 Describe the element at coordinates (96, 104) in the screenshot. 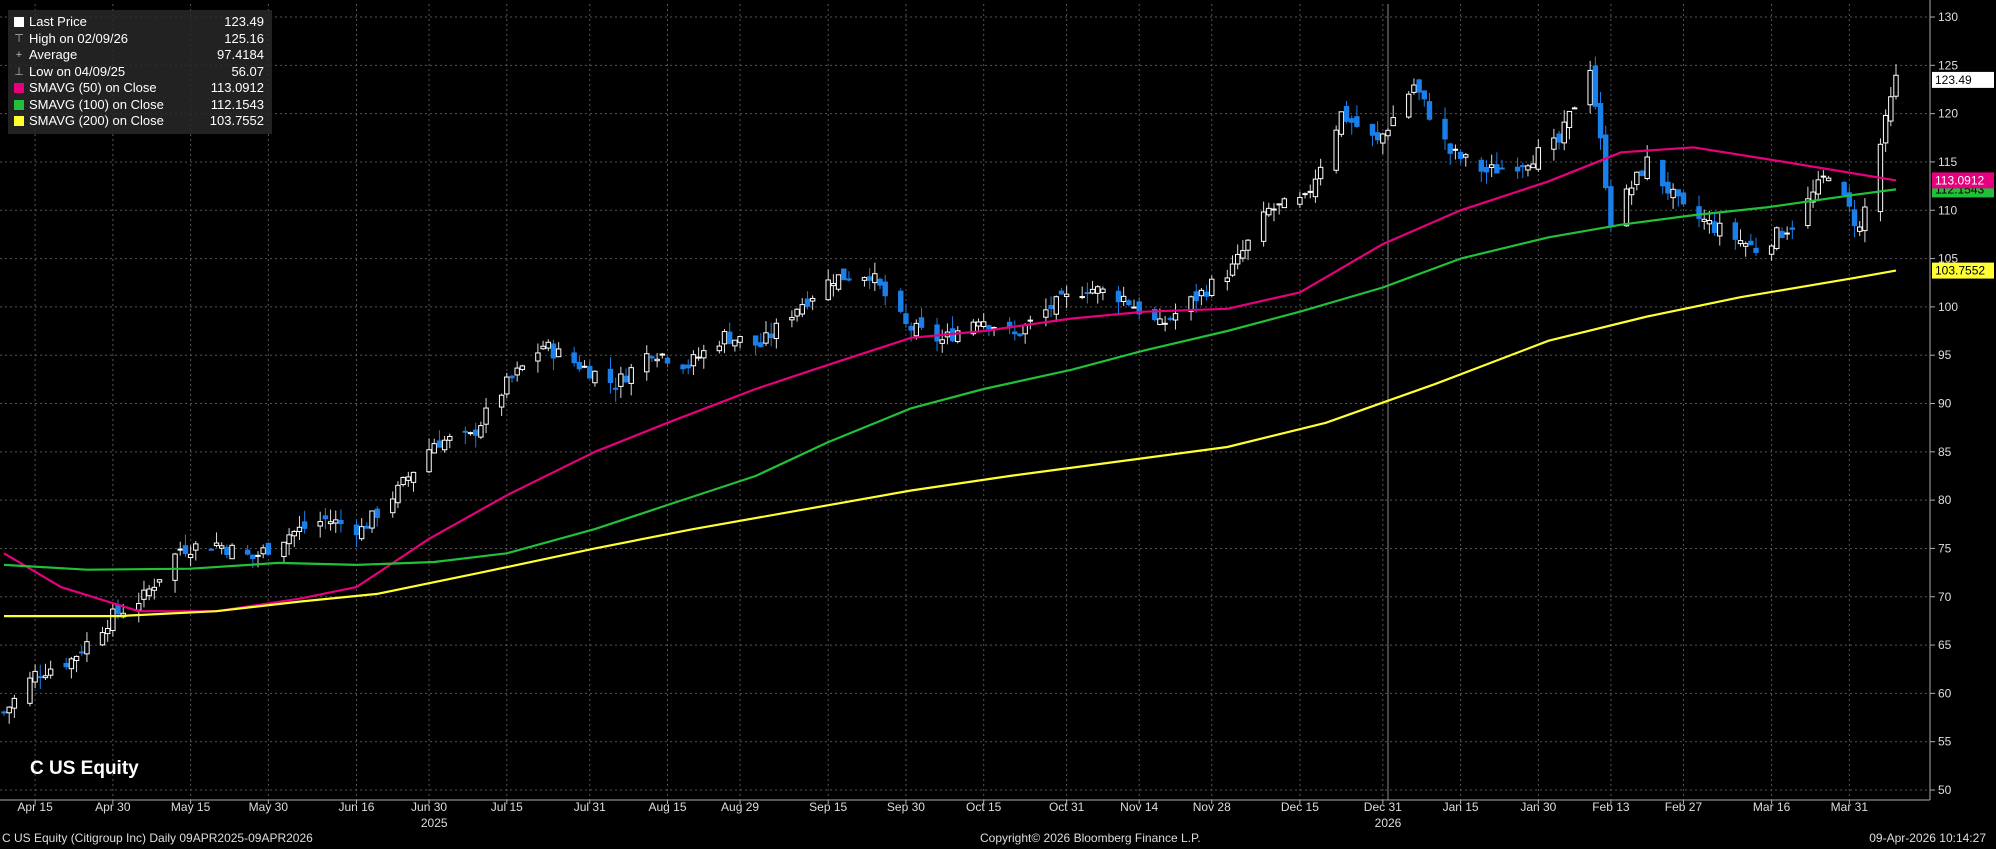

I see `legend-label: SMAVG (100) on Close` at that location.